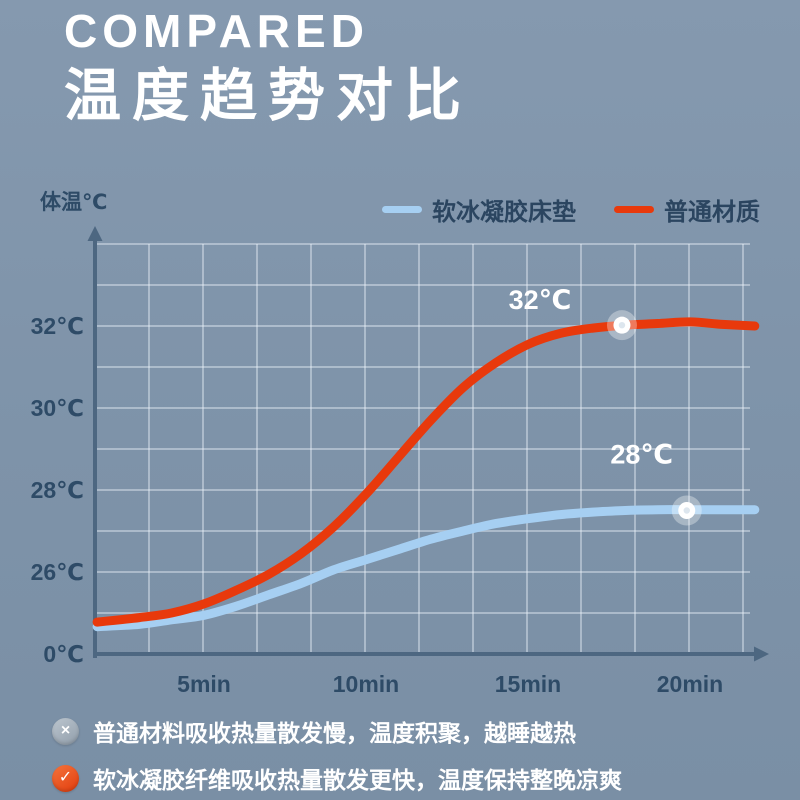 This screenshot has height=800, width=800. I want to click on footnote-row: ✓ 软冰凝胶纤维吸收热量散发更快，温度保持整晚凉爽, so click(337, 778).